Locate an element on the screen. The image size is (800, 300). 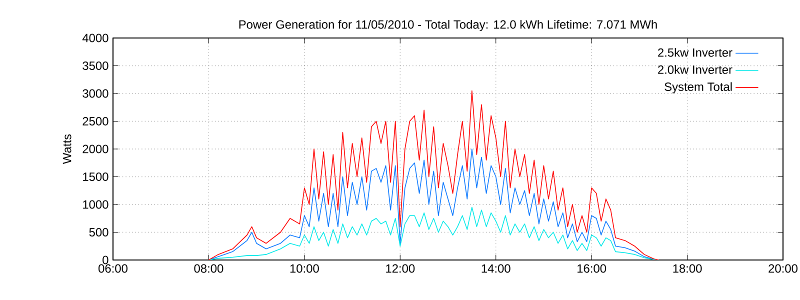
x-tick-label: 16:00 is located at coordinates (592, 268).